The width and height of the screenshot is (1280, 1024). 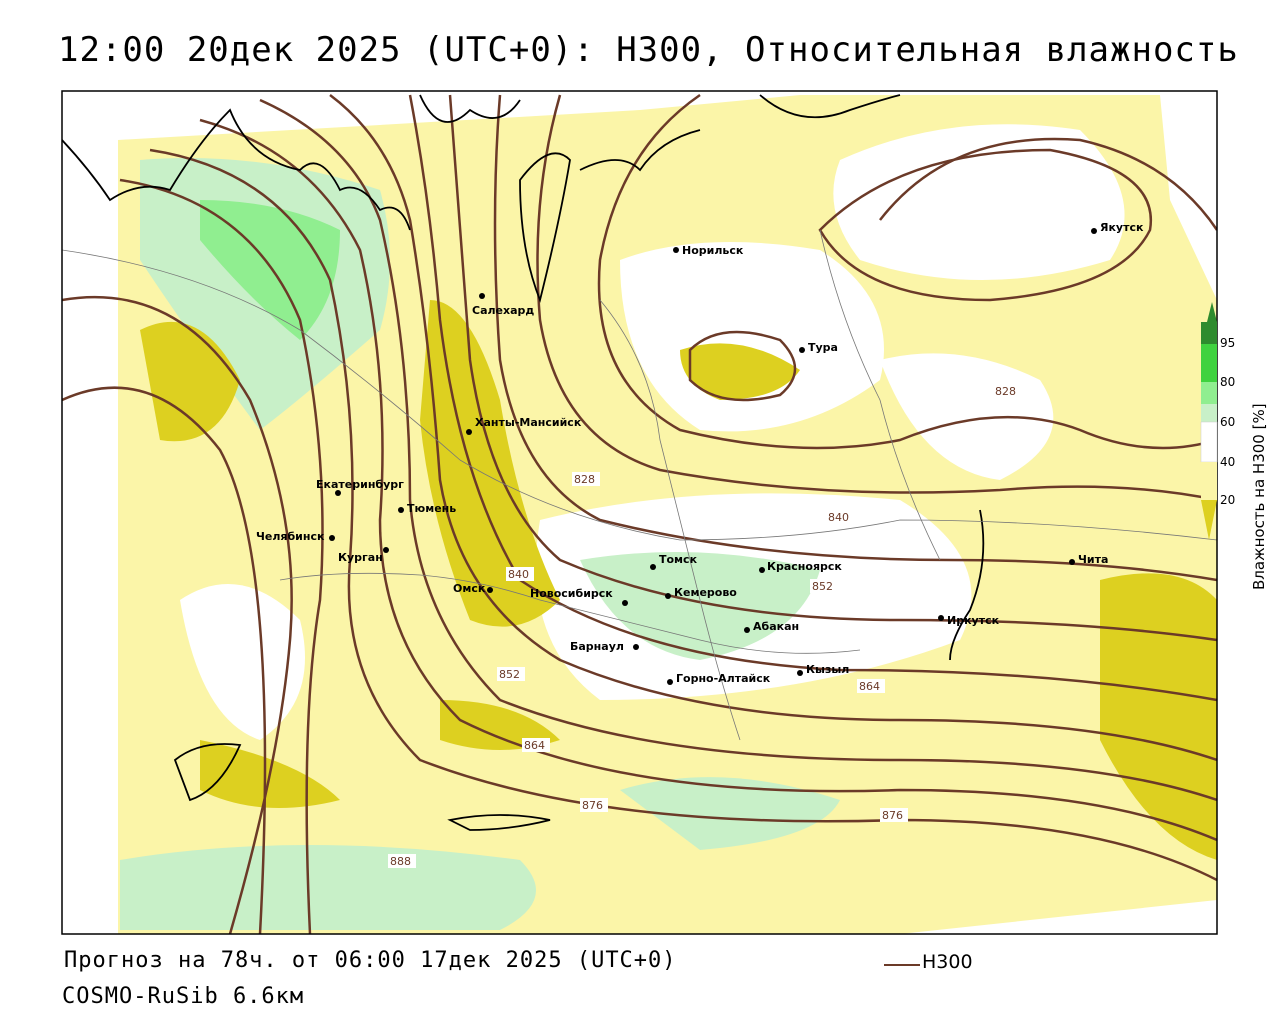 What do you see at coordinates (947, 962) in the screenshot?
I see `isoline-legend-label: H300` at bounding box center [947, 962].